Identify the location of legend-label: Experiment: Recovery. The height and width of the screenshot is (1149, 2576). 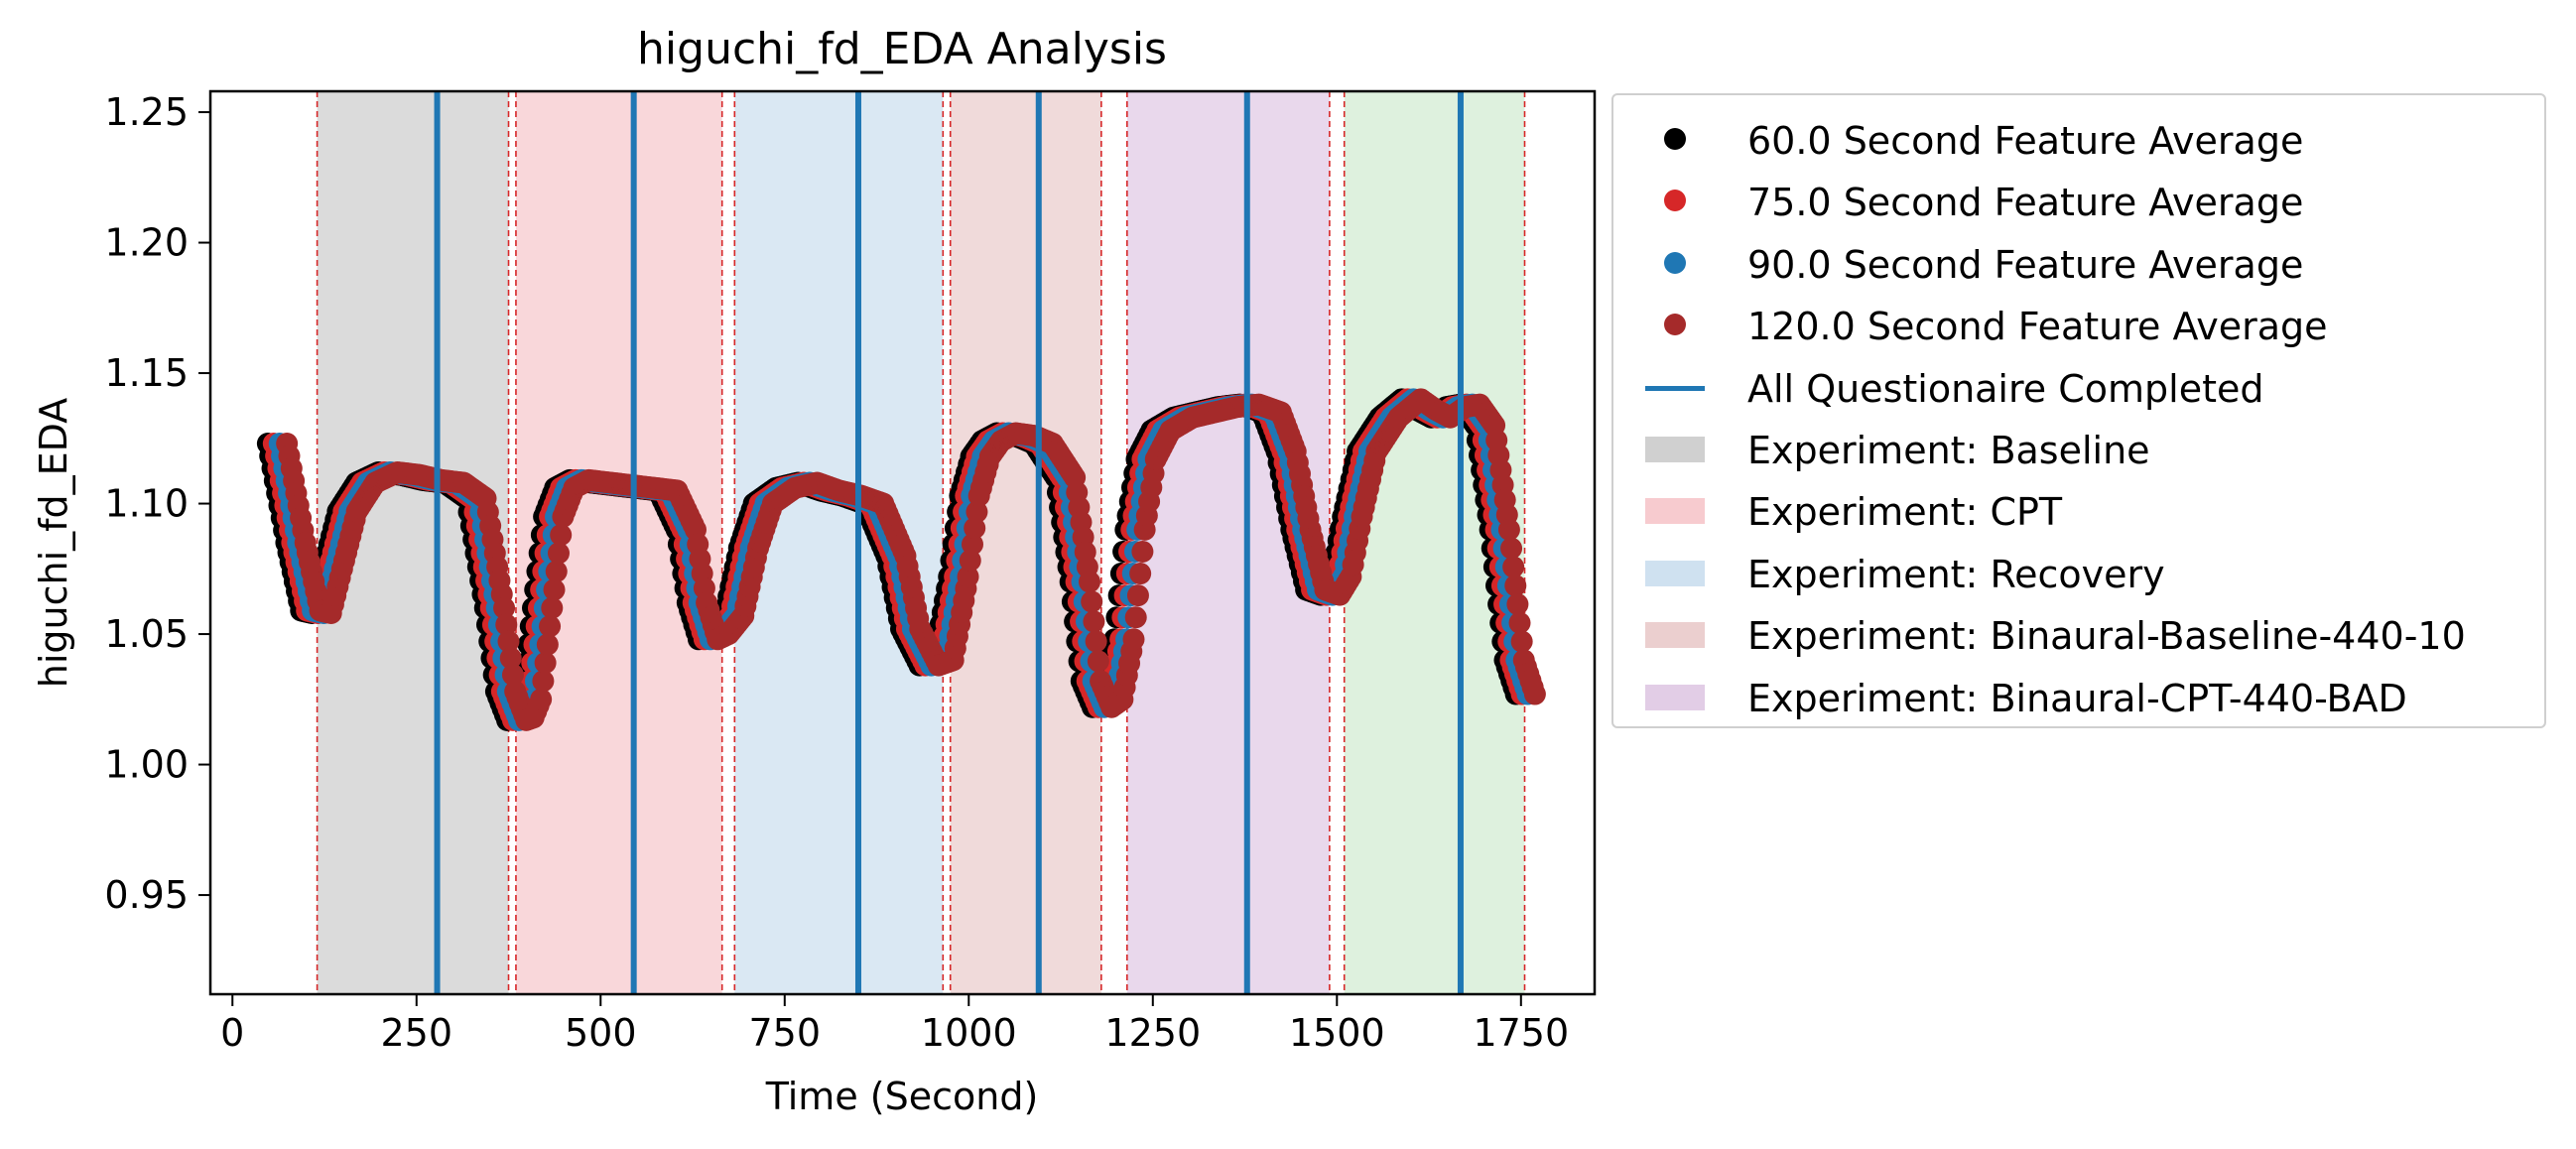
(1956, 574).